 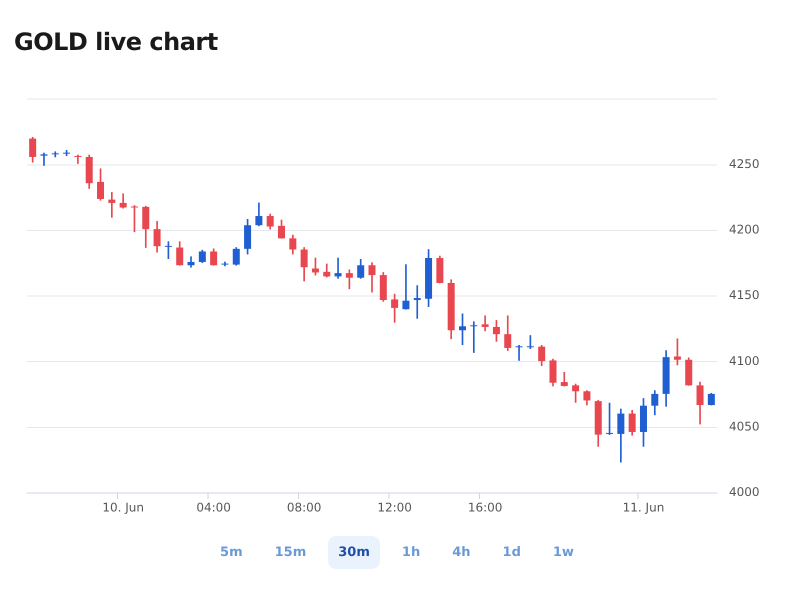 I want to click on x-tick-label: 08:00, so click(x=304, y=507).